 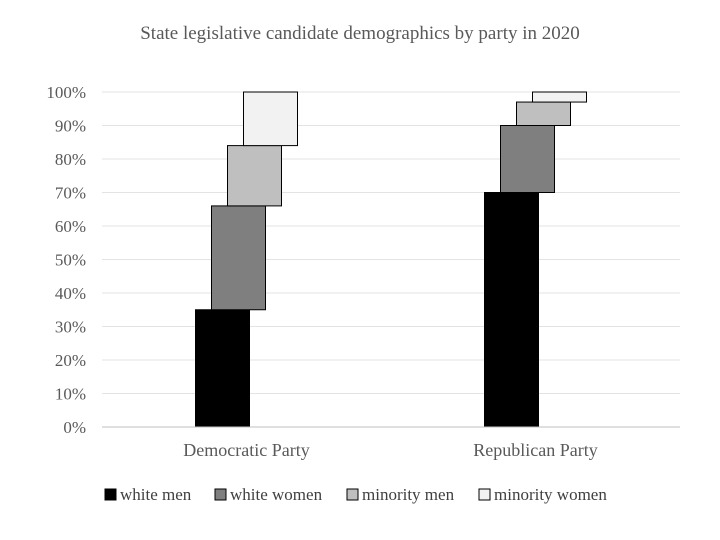 What do you see at coordinates (276, 494) in the screenshot?
I see `legend-label: white women` at bounding box center [276, 494].